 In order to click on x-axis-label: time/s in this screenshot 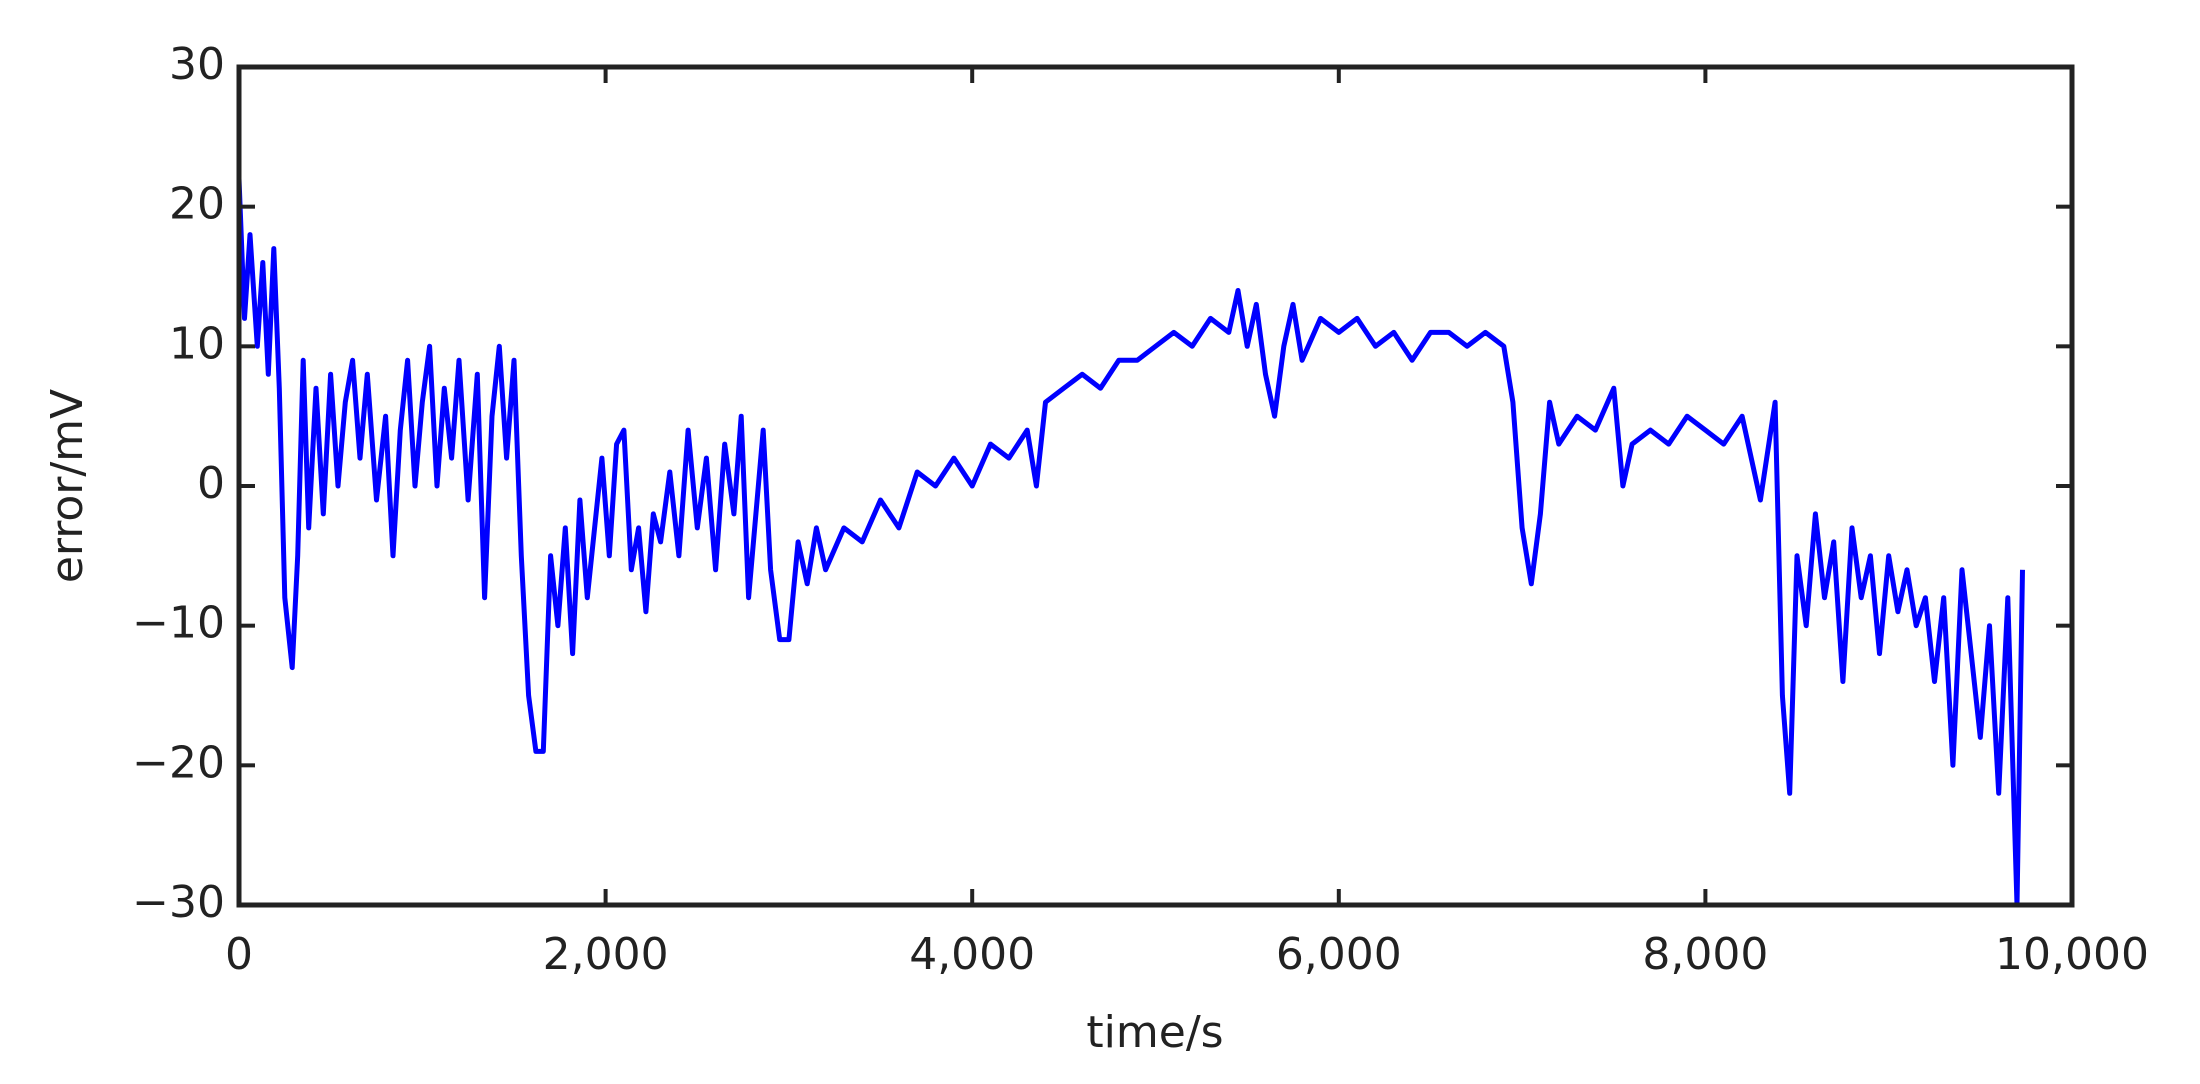, I will do `click(1154, 1032)`.